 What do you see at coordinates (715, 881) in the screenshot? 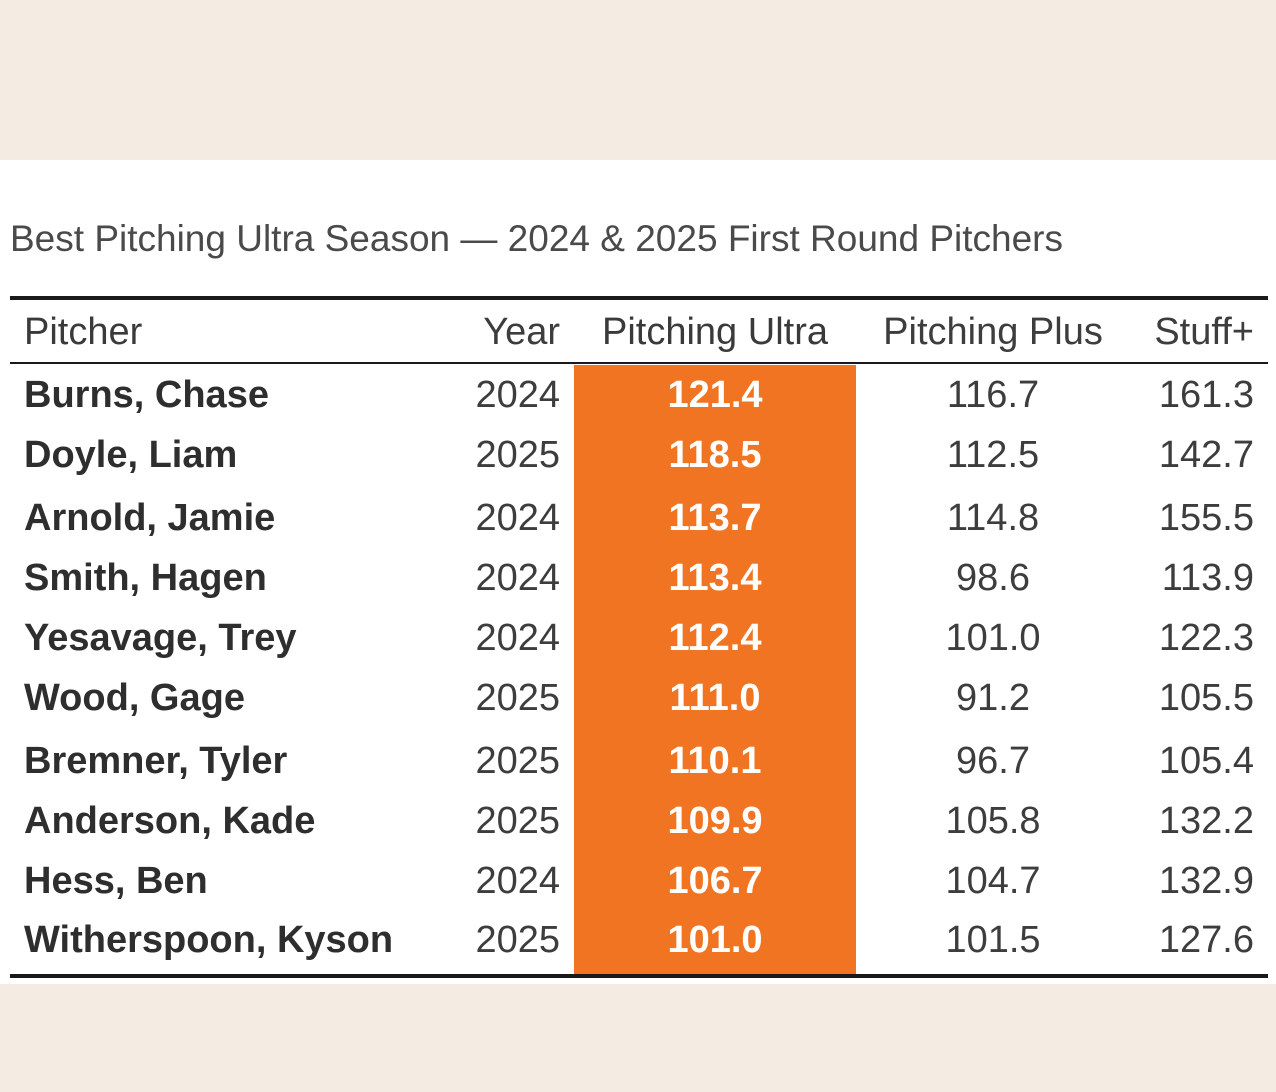
I see `pitching-ultra-cell: 106.7` at bounding box center [715, 881].